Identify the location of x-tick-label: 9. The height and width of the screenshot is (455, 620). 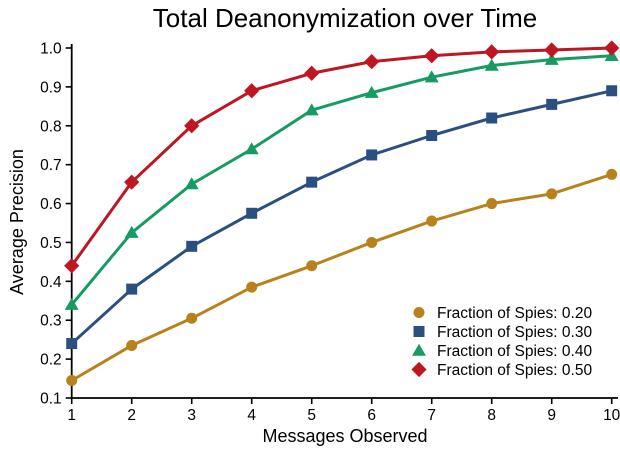
(551, 415).